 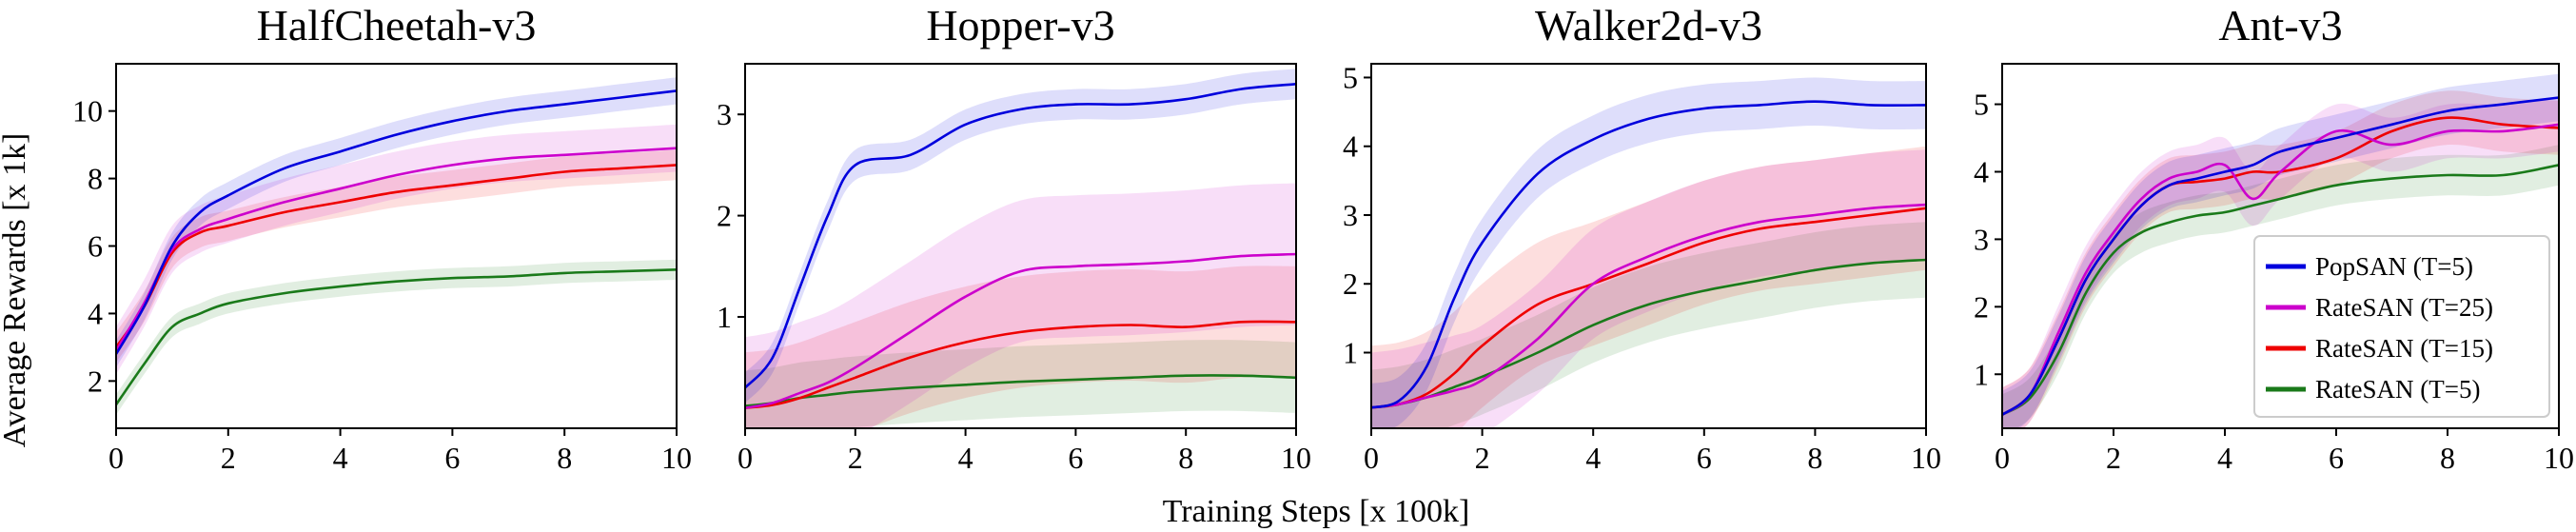 I want to click on panel-title: Walker2d-v3, so click(x=1648, y=25).